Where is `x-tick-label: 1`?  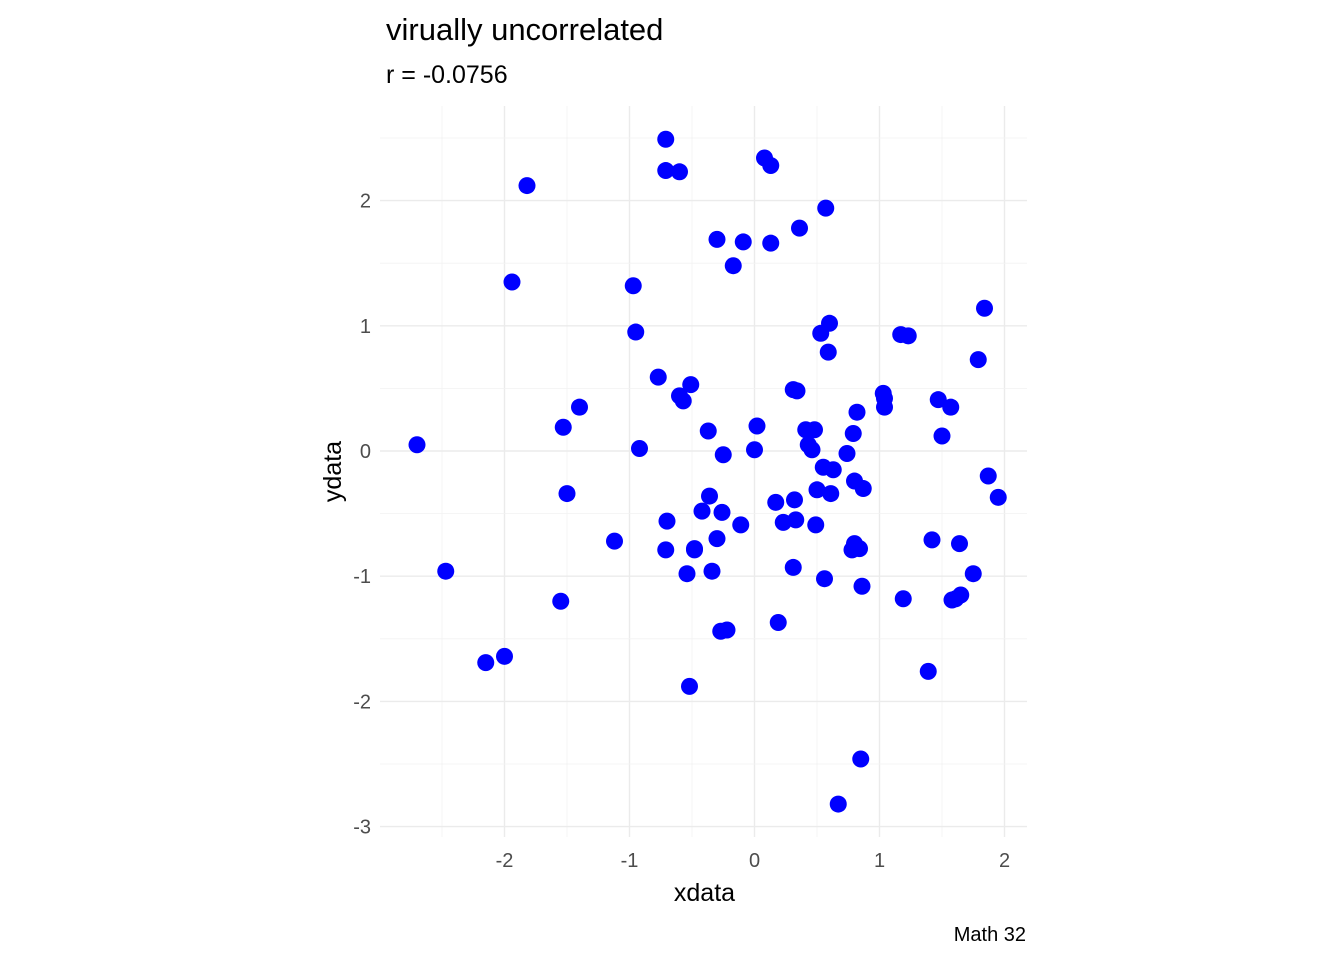 x-tick-label: 1 is located at coordinates (879, 861).